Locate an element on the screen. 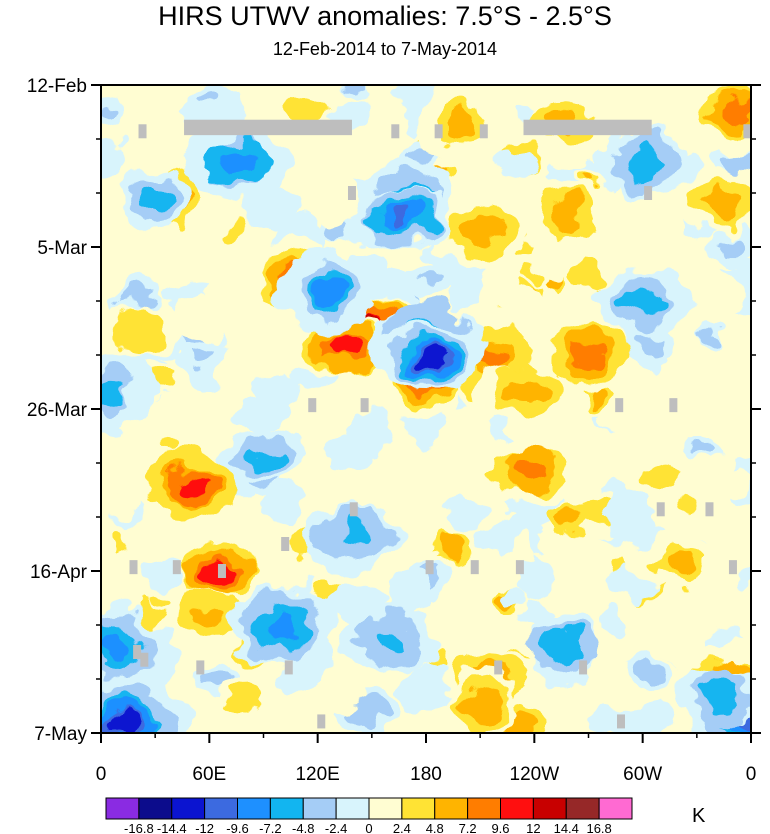  colorbar-level-label: 0 is located at coordinates (368, 827).